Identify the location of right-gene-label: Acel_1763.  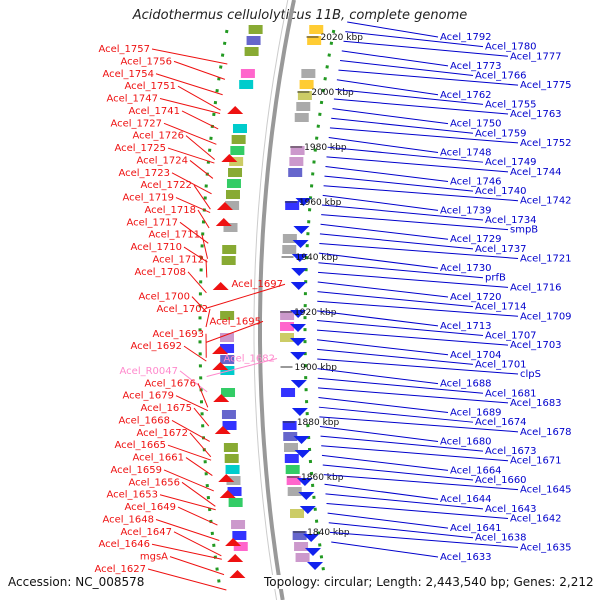
(536, 114).